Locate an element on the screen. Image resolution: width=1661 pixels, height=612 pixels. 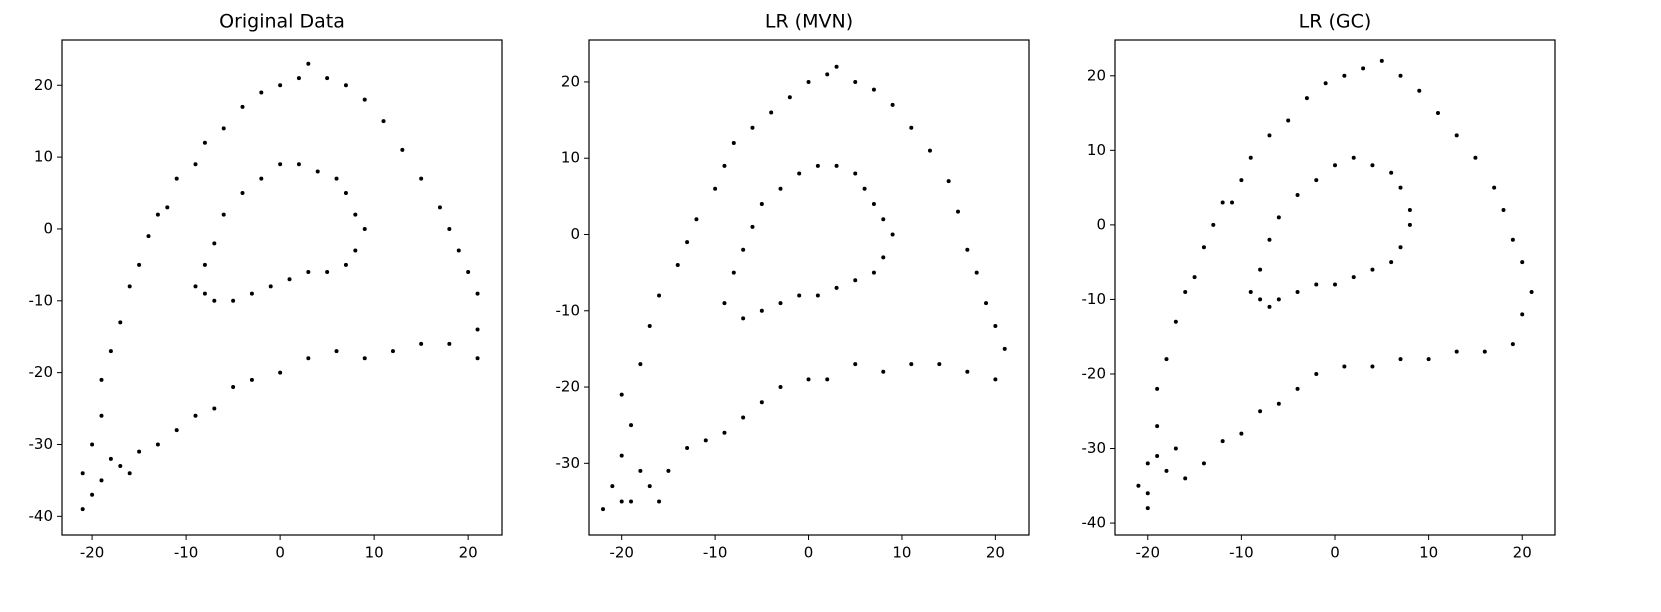
y-tick-label: -10 is located at coordinates (41, 300).